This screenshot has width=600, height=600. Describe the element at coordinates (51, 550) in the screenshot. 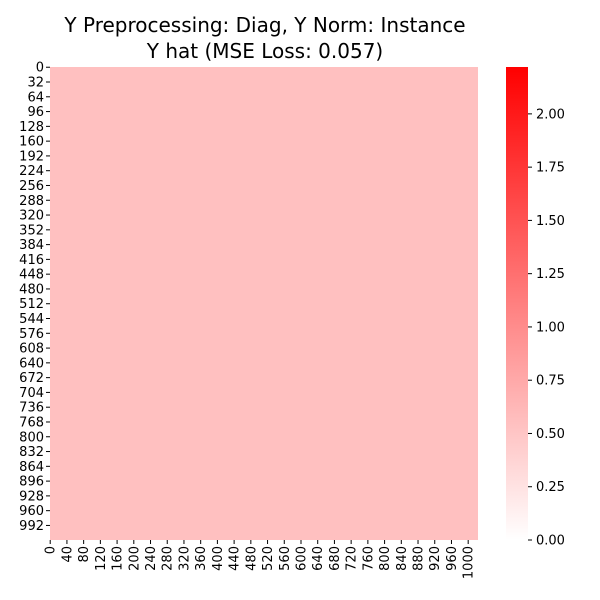

I see `x-tick-label: 0` at that location.